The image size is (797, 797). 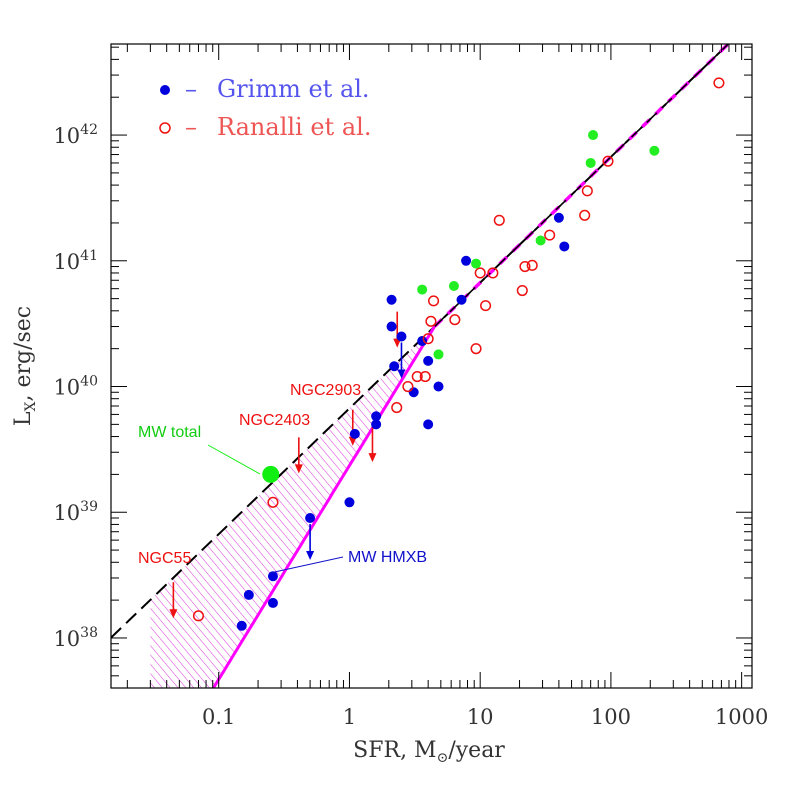 What do you see at coordinates (191, 127) in the screenshot?
I see `legend-ranalli-dash: –` at bounding box center [191, 127].